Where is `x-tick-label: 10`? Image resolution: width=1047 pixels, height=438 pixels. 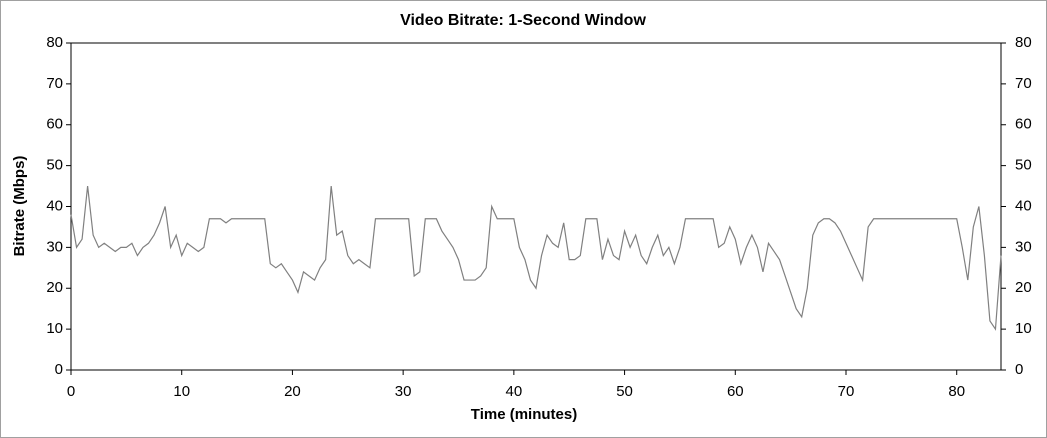 x-tick-label: 10 is located at coordinates (181, 391).